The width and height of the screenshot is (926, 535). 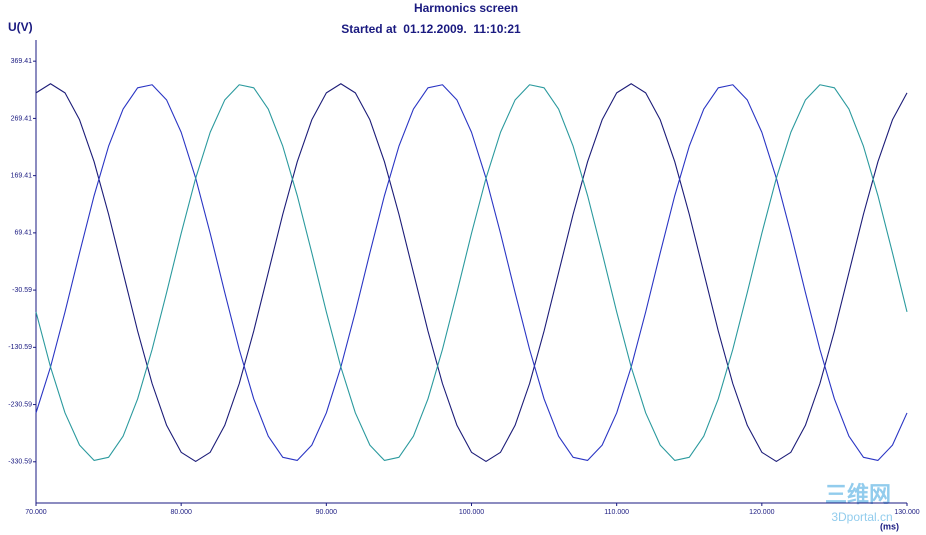 What do you see at coordinates (20, 347) in the screenshot?
I see `y-tick-label: -130.59` at bounding box center [20, 347].